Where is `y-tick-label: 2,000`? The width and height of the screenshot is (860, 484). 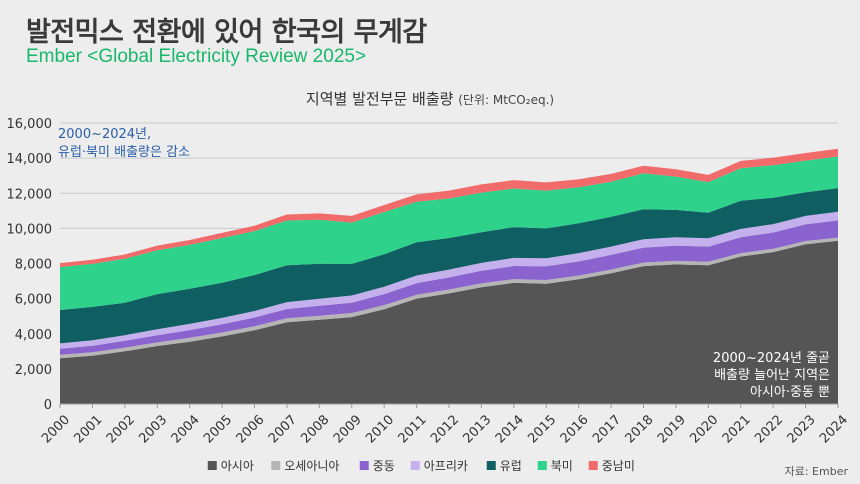 y-tick-label: 2,000 is located at coordinates (33, 370).